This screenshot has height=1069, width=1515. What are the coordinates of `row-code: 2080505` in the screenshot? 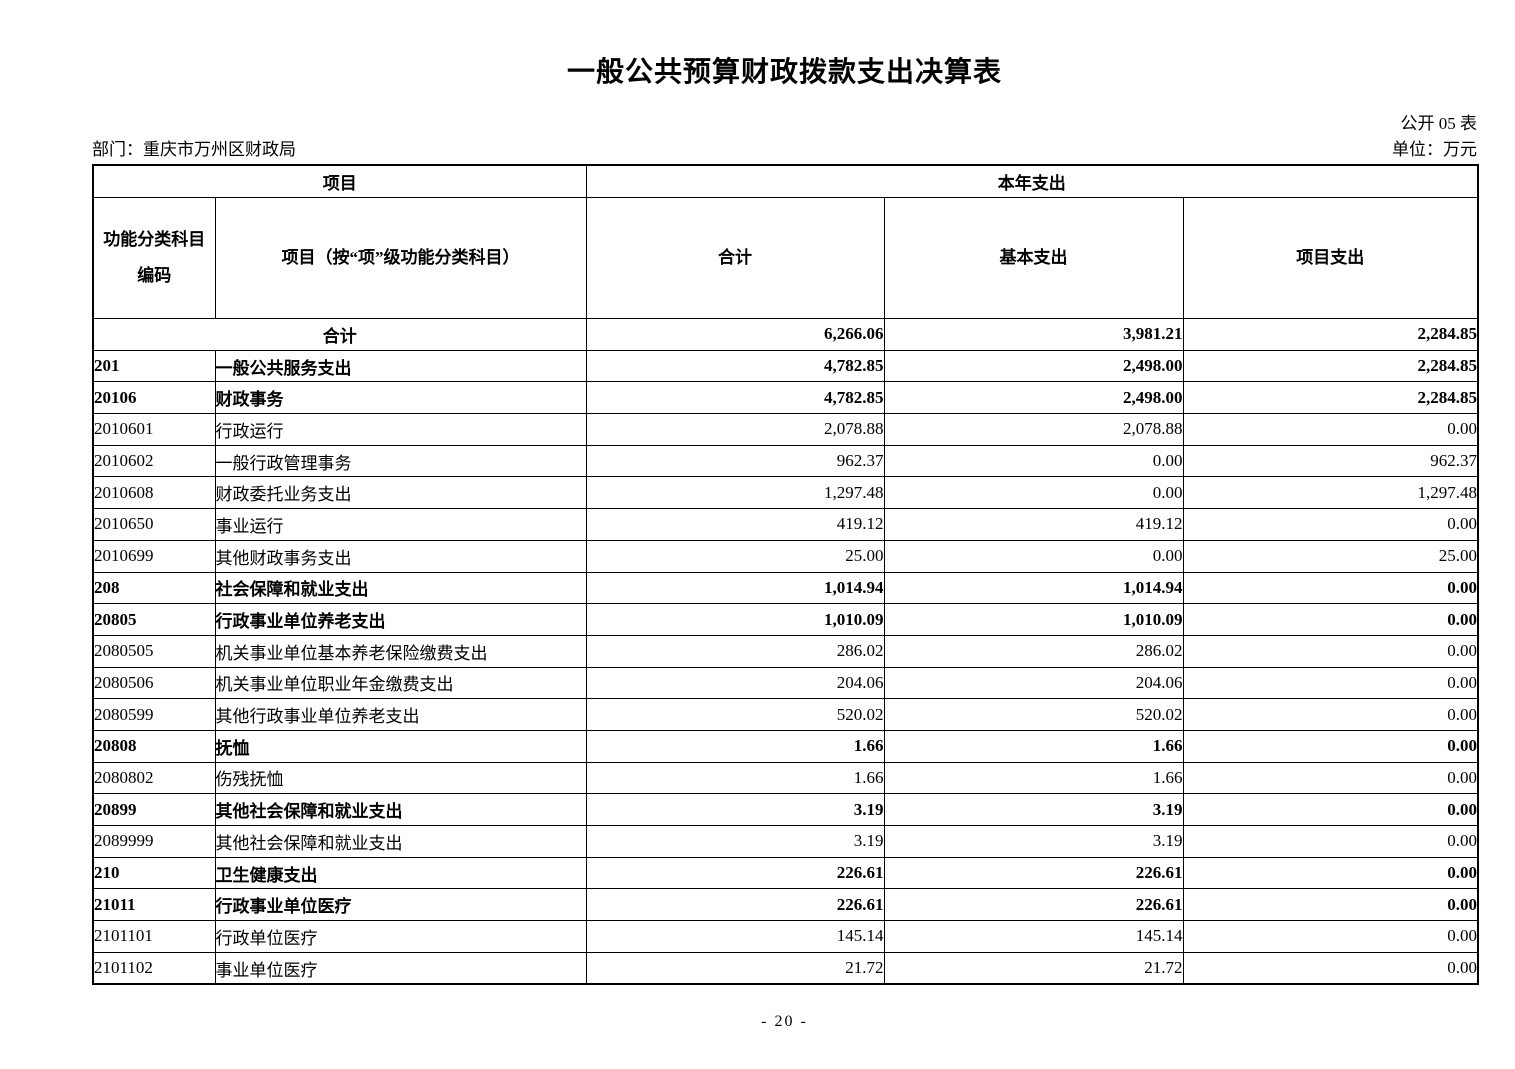 It's located at (154, 651).